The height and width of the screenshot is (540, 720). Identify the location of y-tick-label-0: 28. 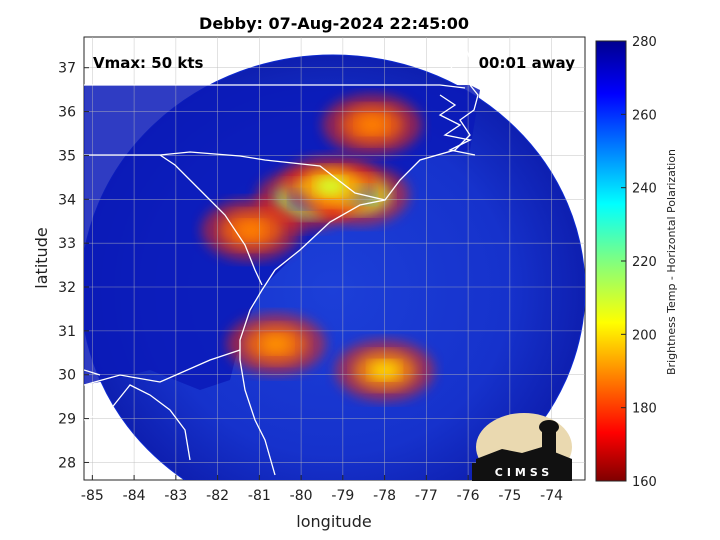
(67, 463).